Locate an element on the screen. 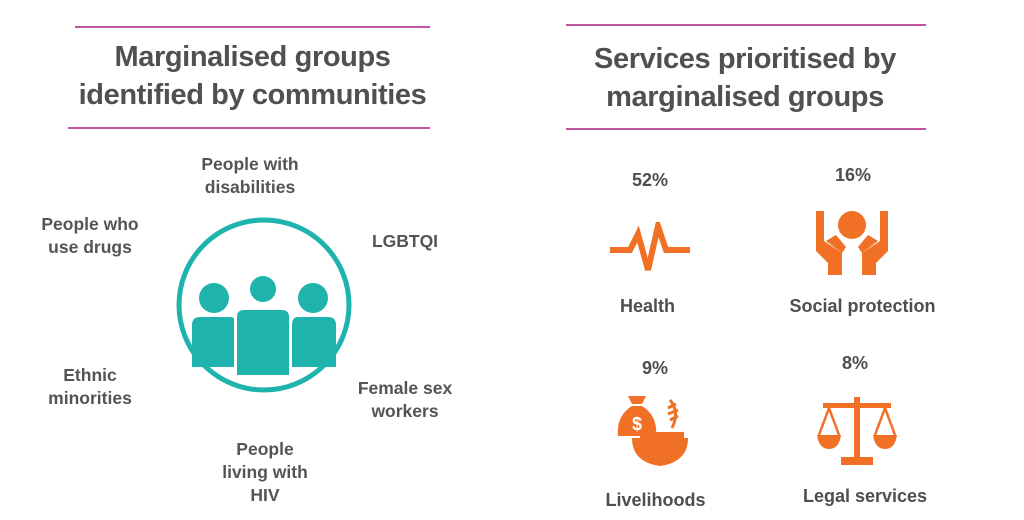  service-label-health: Health is located at coordinates (647, 306).